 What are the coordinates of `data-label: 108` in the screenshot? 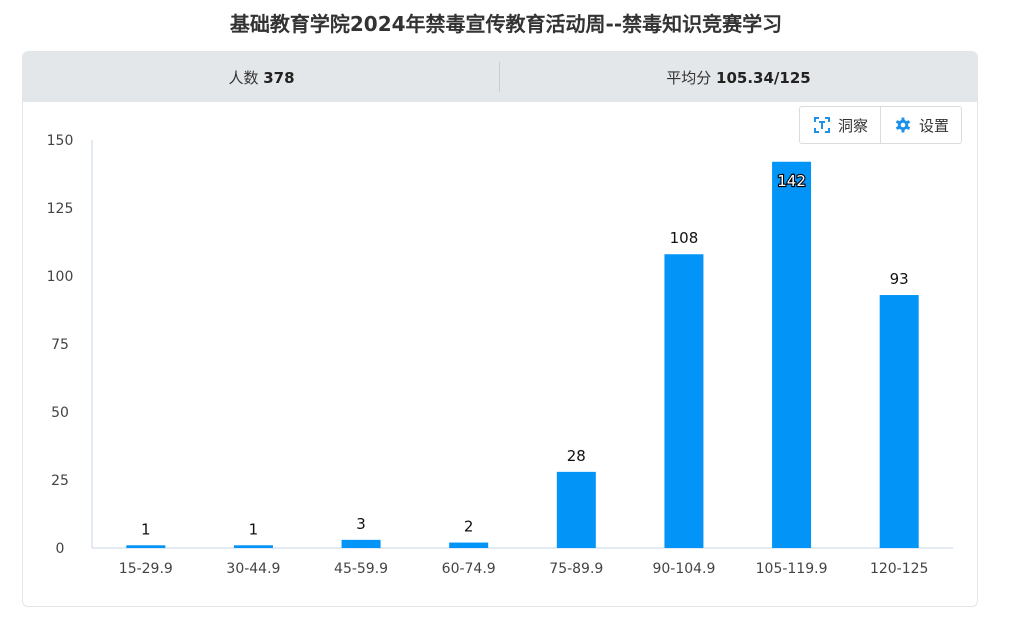 It's located at (684, 238).